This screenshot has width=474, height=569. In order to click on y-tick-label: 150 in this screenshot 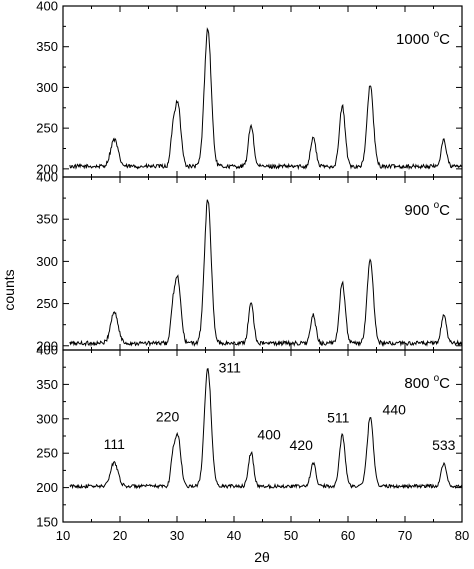, I will do `click(47, 522)`.